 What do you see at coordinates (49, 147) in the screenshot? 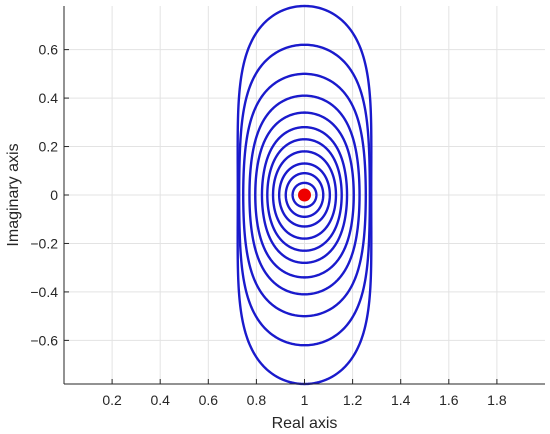
I see `y-tick-label: 0.2` at bounding box center [49, 147].